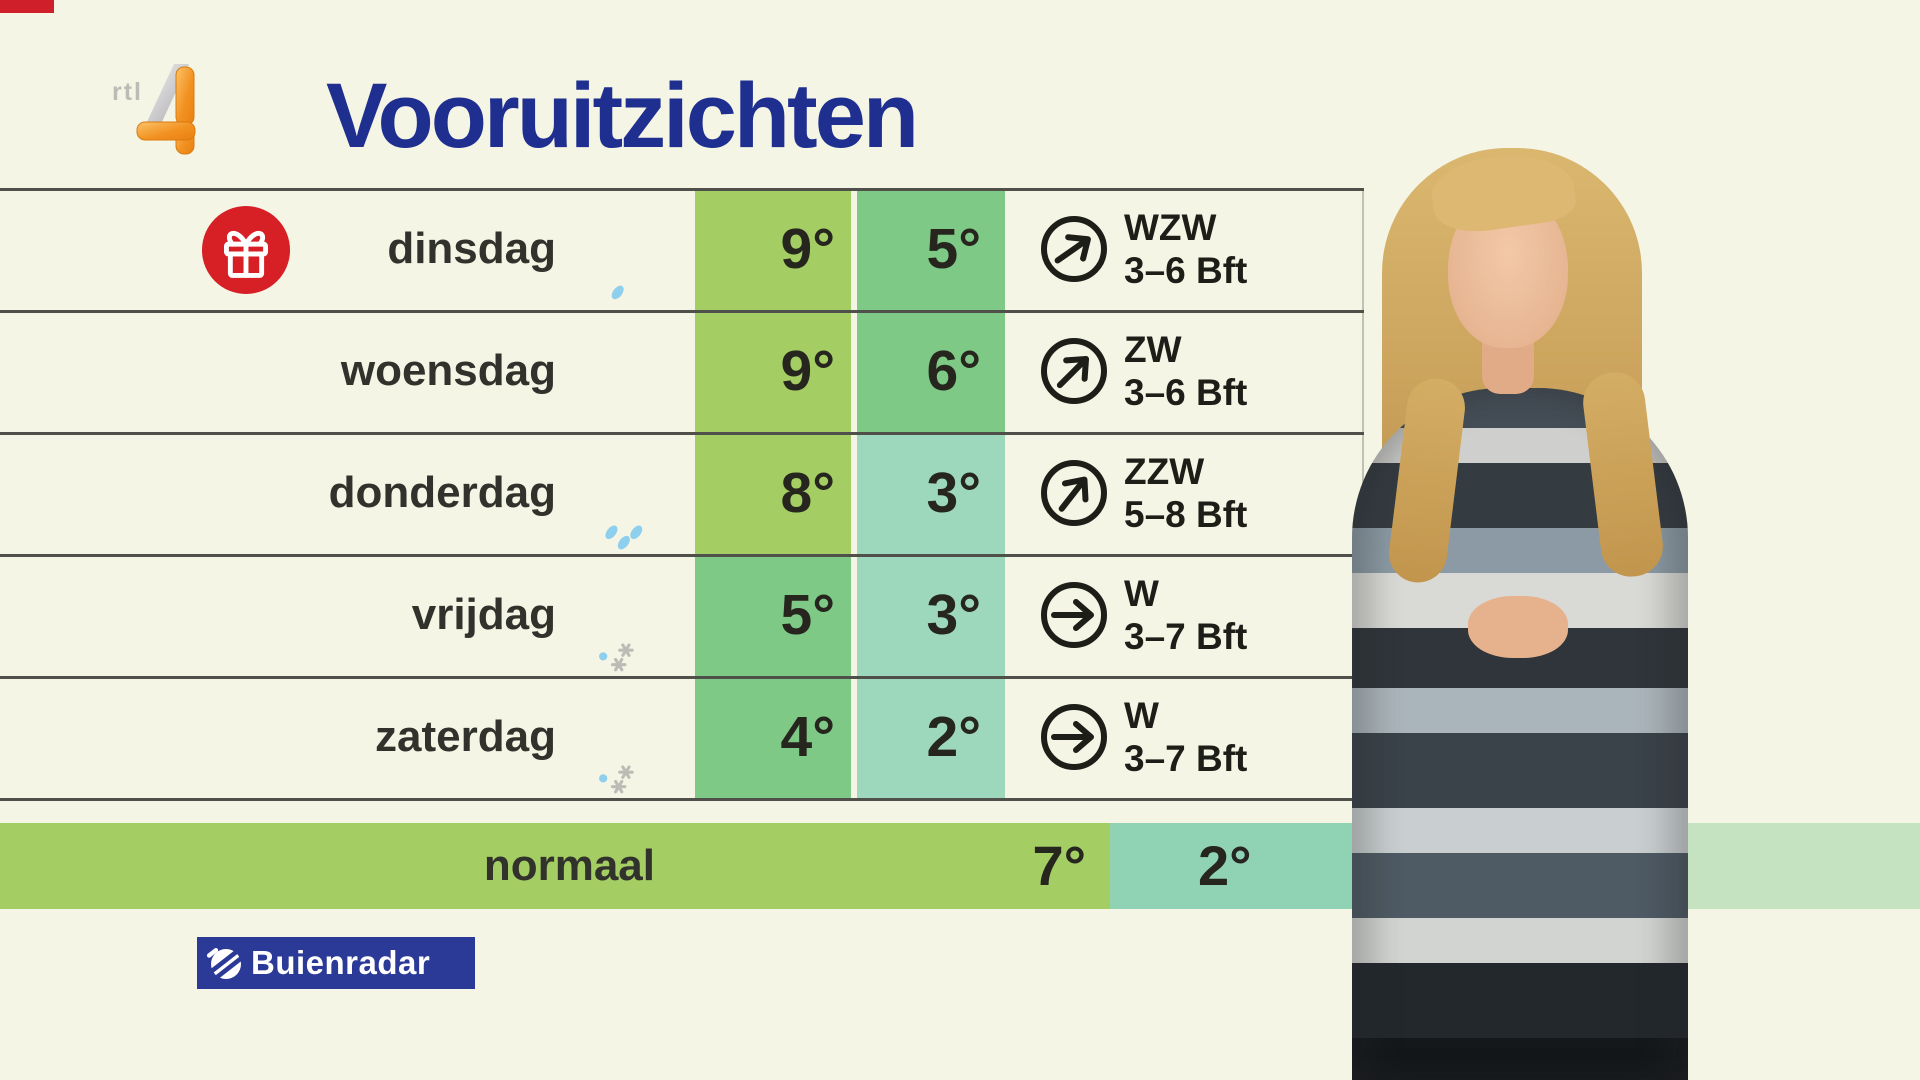 This screenshot has height=1080, width=1920. I want to click on day-label: zaterdag, so click(465, 736).